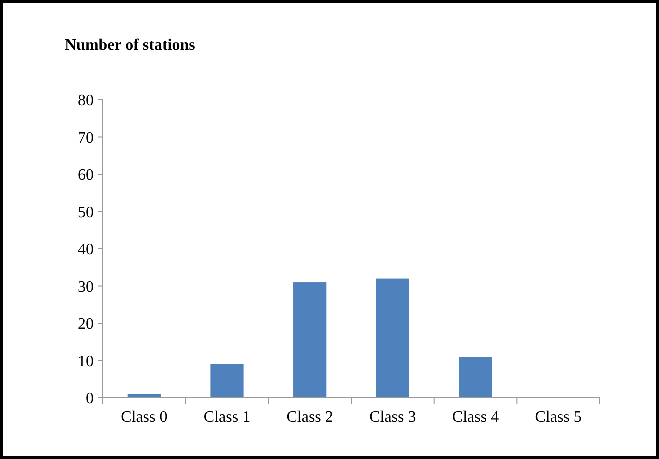  What do you see at coordinates (86, 138) in the screenshot?
I see `y-tick-label: 70` at bounding box center [86, 138].